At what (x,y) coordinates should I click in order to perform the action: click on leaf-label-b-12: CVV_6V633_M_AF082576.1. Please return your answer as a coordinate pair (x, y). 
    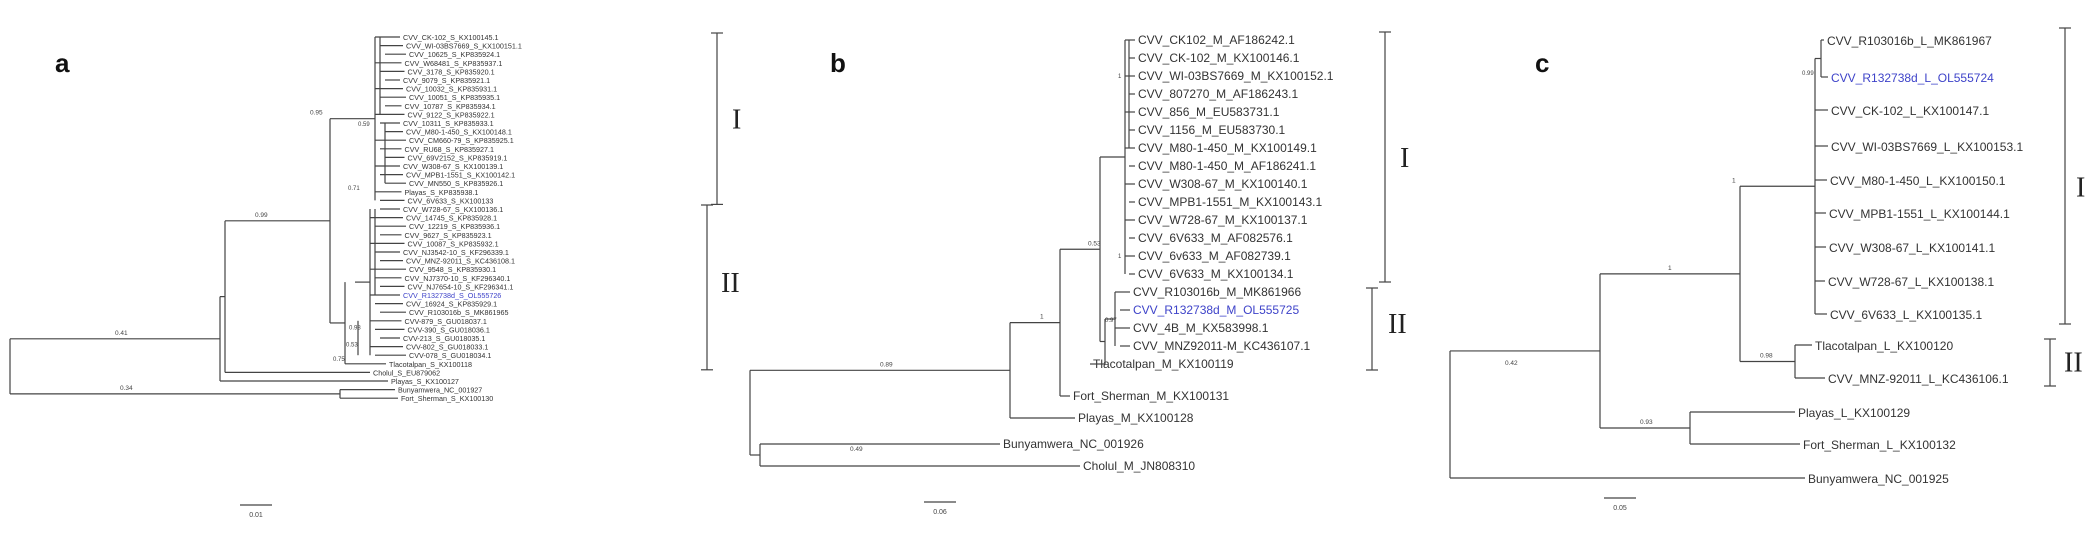
    Looking at the image, I should click on (1215, 238).